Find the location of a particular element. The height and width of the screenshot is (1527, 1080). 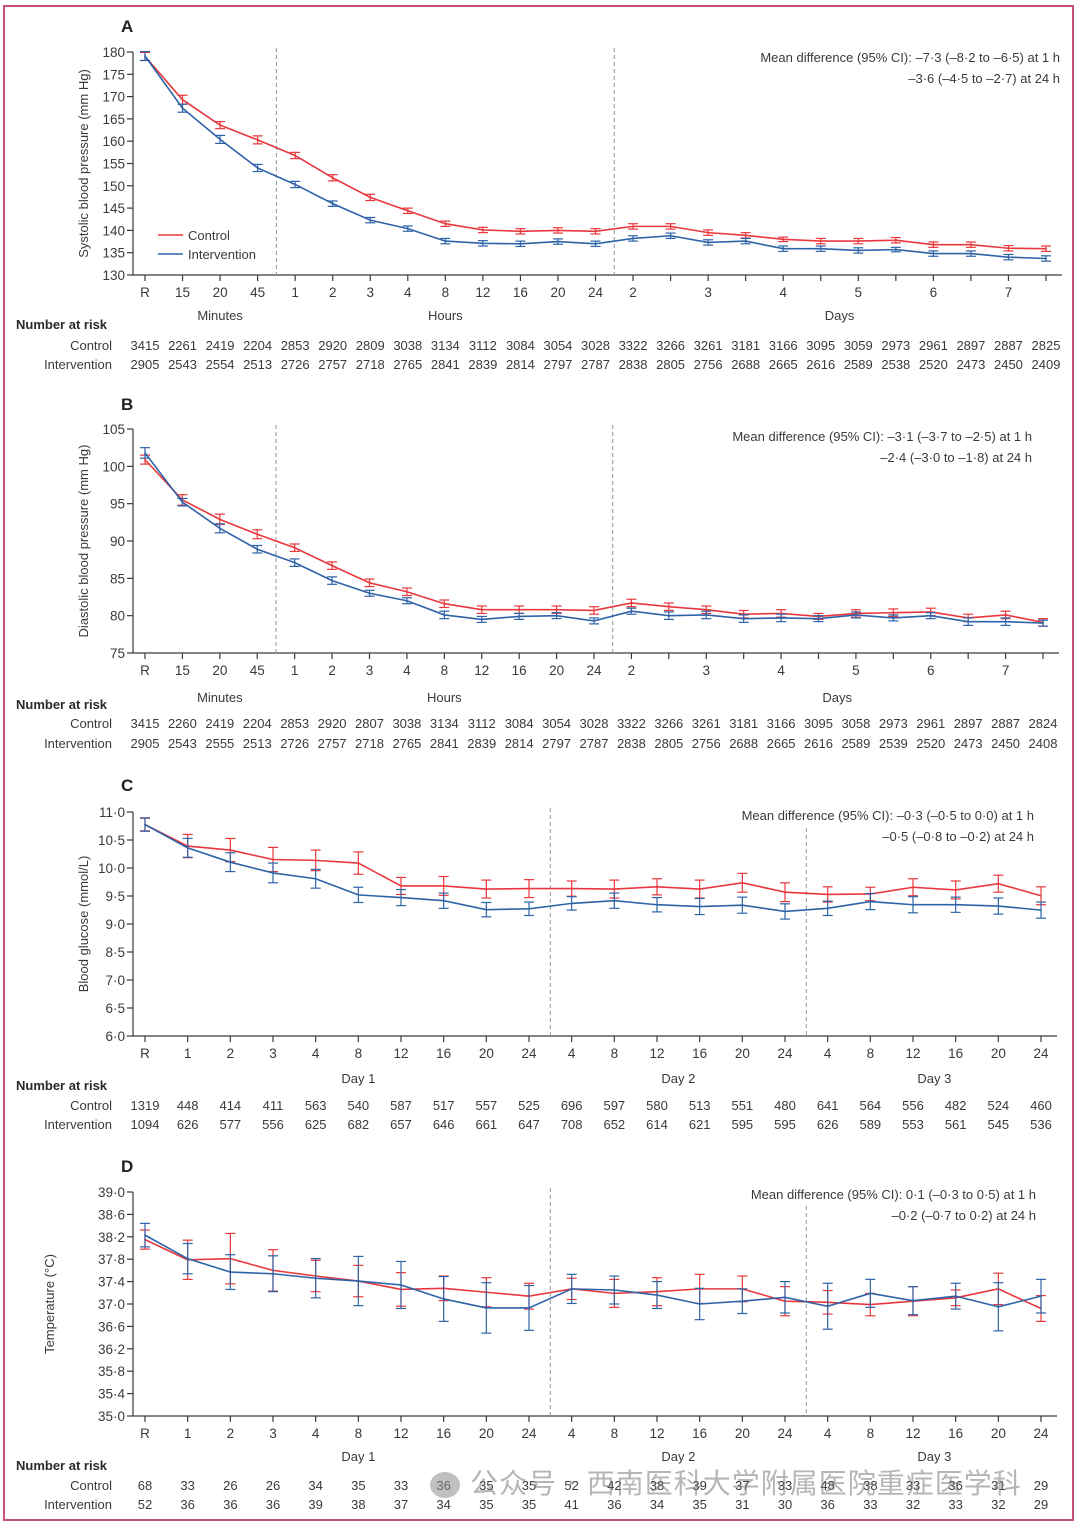

panel-d-x-tick-label: 16 is located at coordinates (699, 1433).